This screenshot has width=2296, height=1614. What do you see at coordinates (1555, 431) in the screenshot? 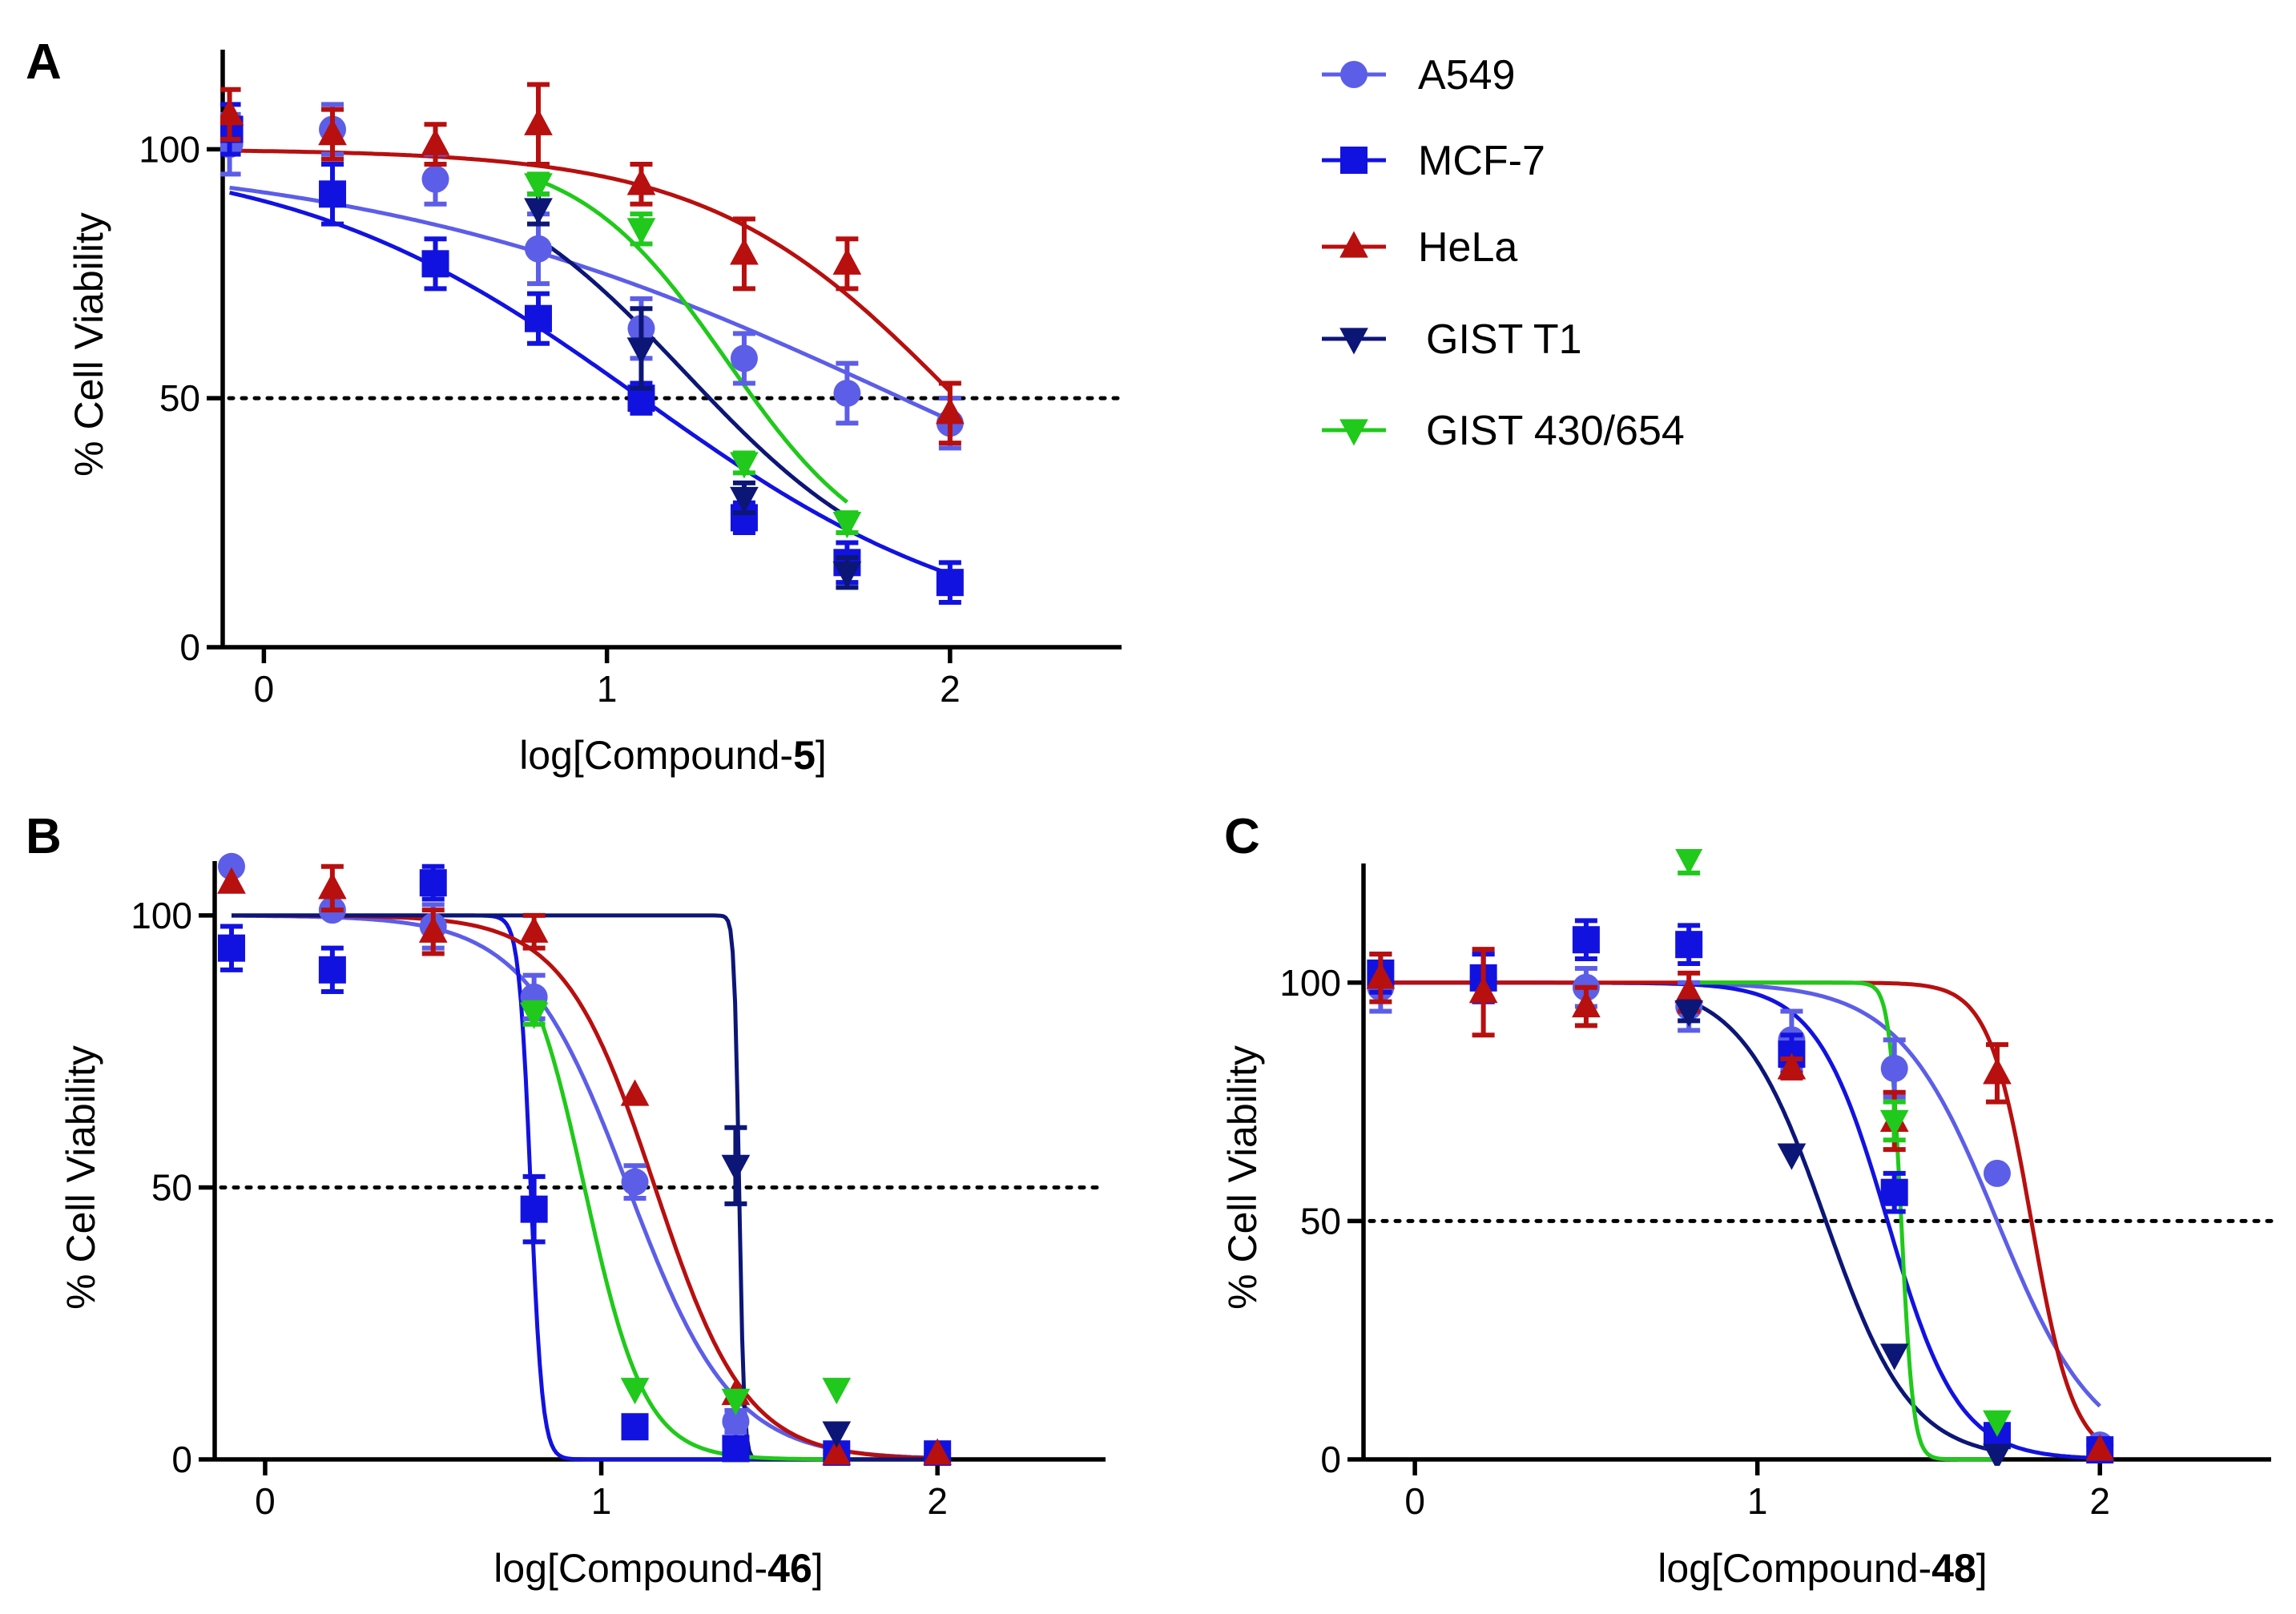
I see `legend-label-gist-430-654: GIST 430/654` at bounding box center [1555, 431].